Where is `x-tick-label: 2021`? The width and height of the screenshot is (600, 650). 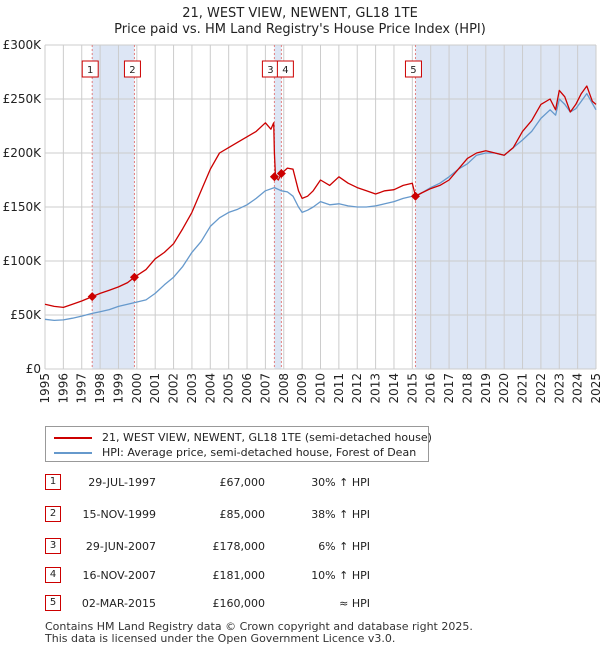
x-tick-label: 2021 is located at coordinates (523, 388).